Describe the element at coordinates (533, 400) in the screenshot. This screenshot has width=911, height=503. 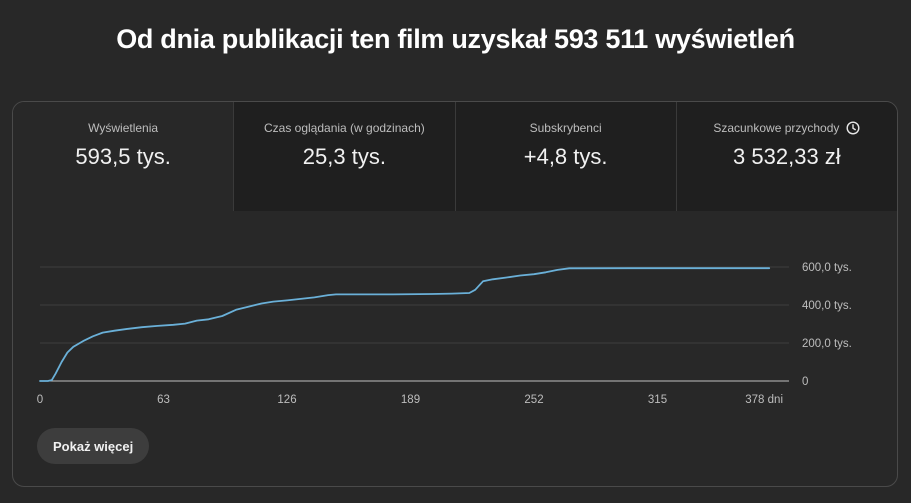
I see `x-tick-label: 252` at that location.